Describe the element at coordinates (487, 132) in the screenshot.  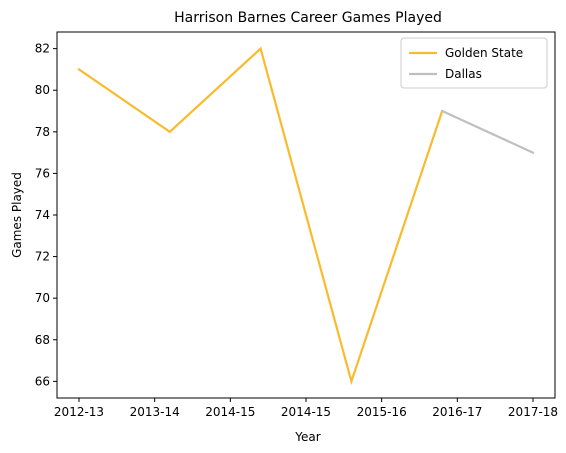
I see `series-line-dallas` at that location.